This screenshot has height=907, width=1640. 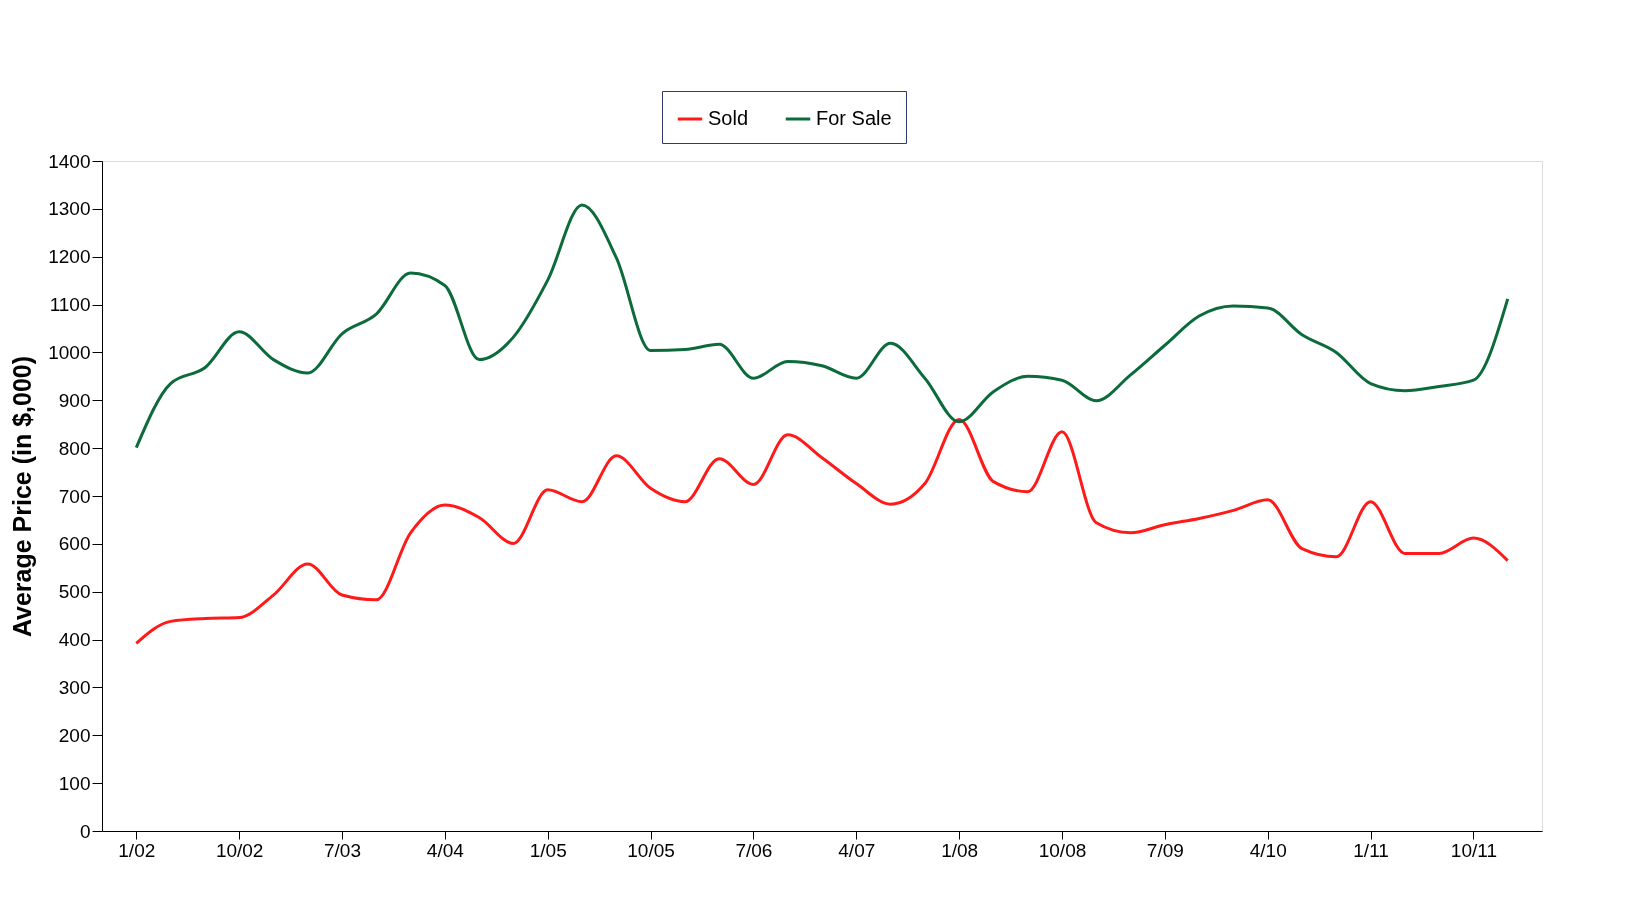 What do you see at coordinates (74, 496) in the screenshot?
I see `y-tick-label: 700` at bounding box center [74, 496].